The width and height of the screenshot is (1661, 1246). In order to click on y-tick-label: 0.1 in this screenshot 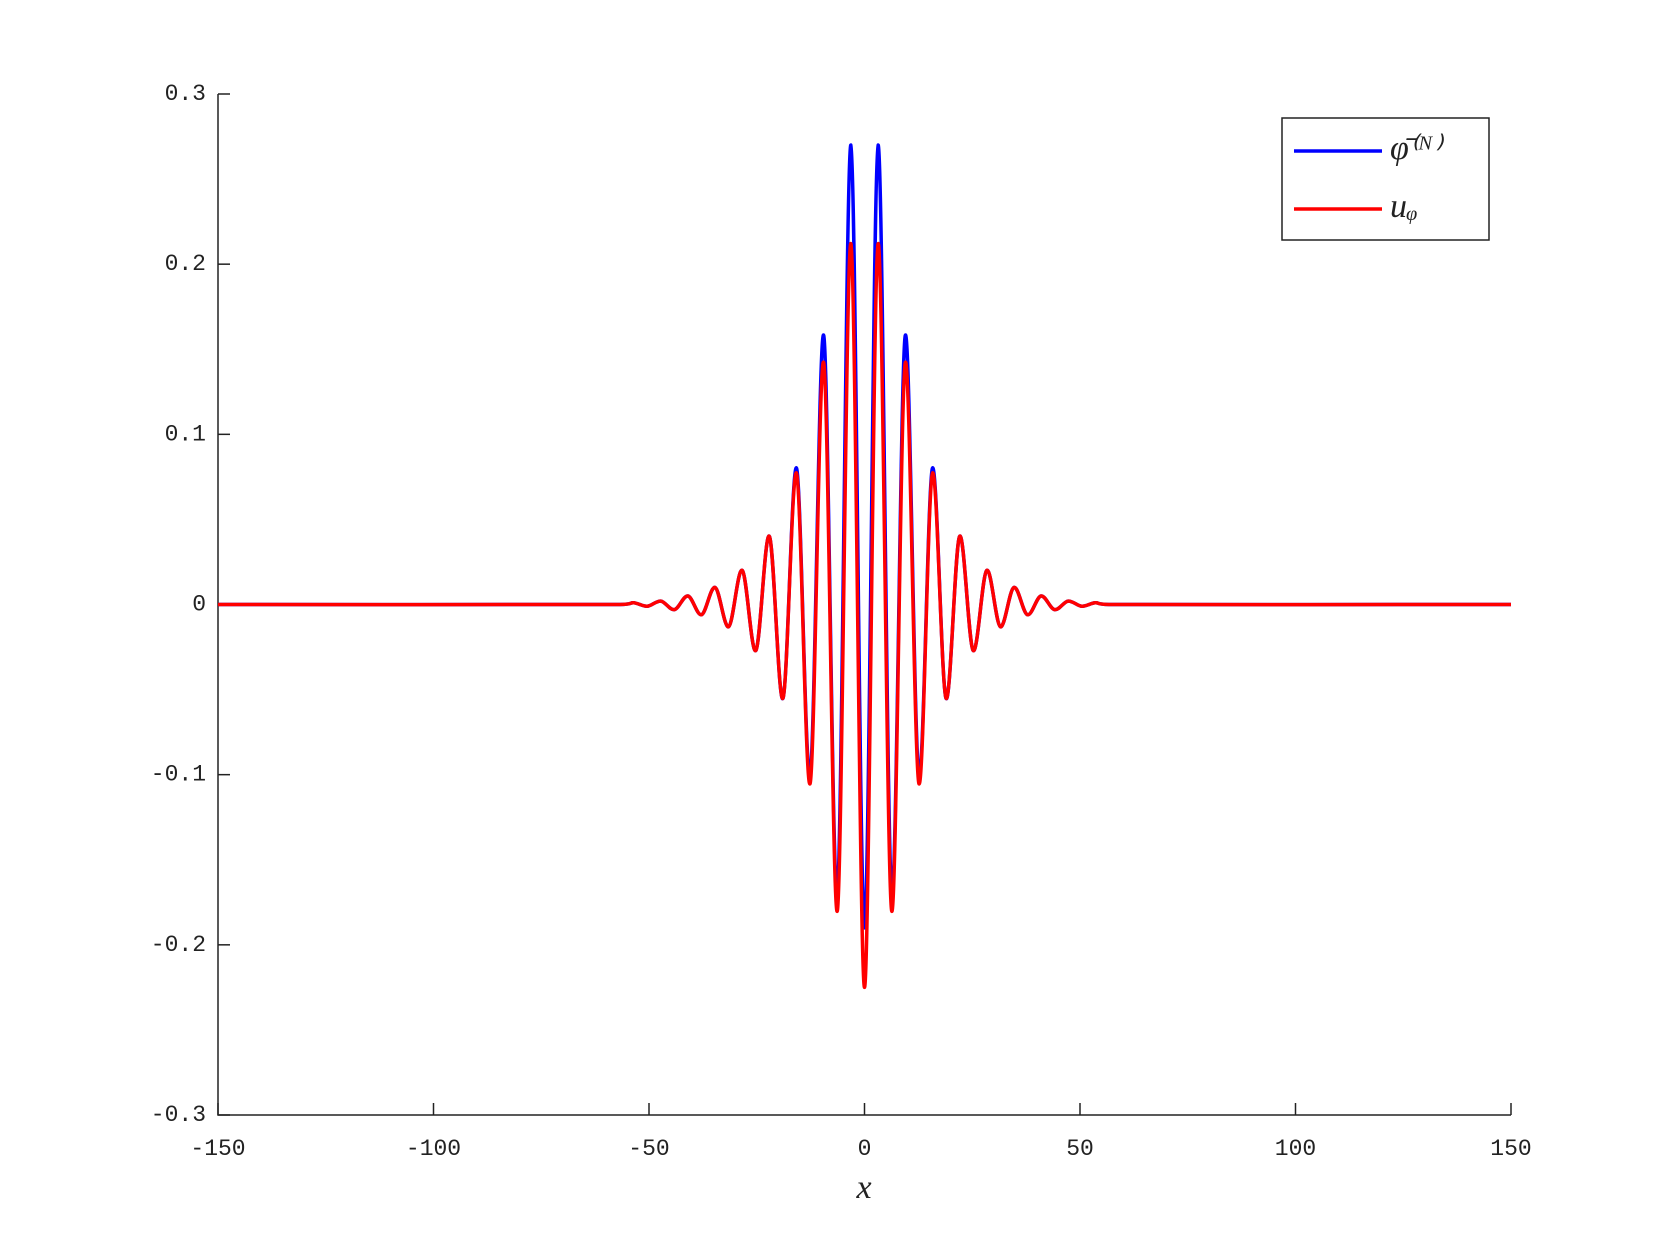, I will do `click(185, 434)`.